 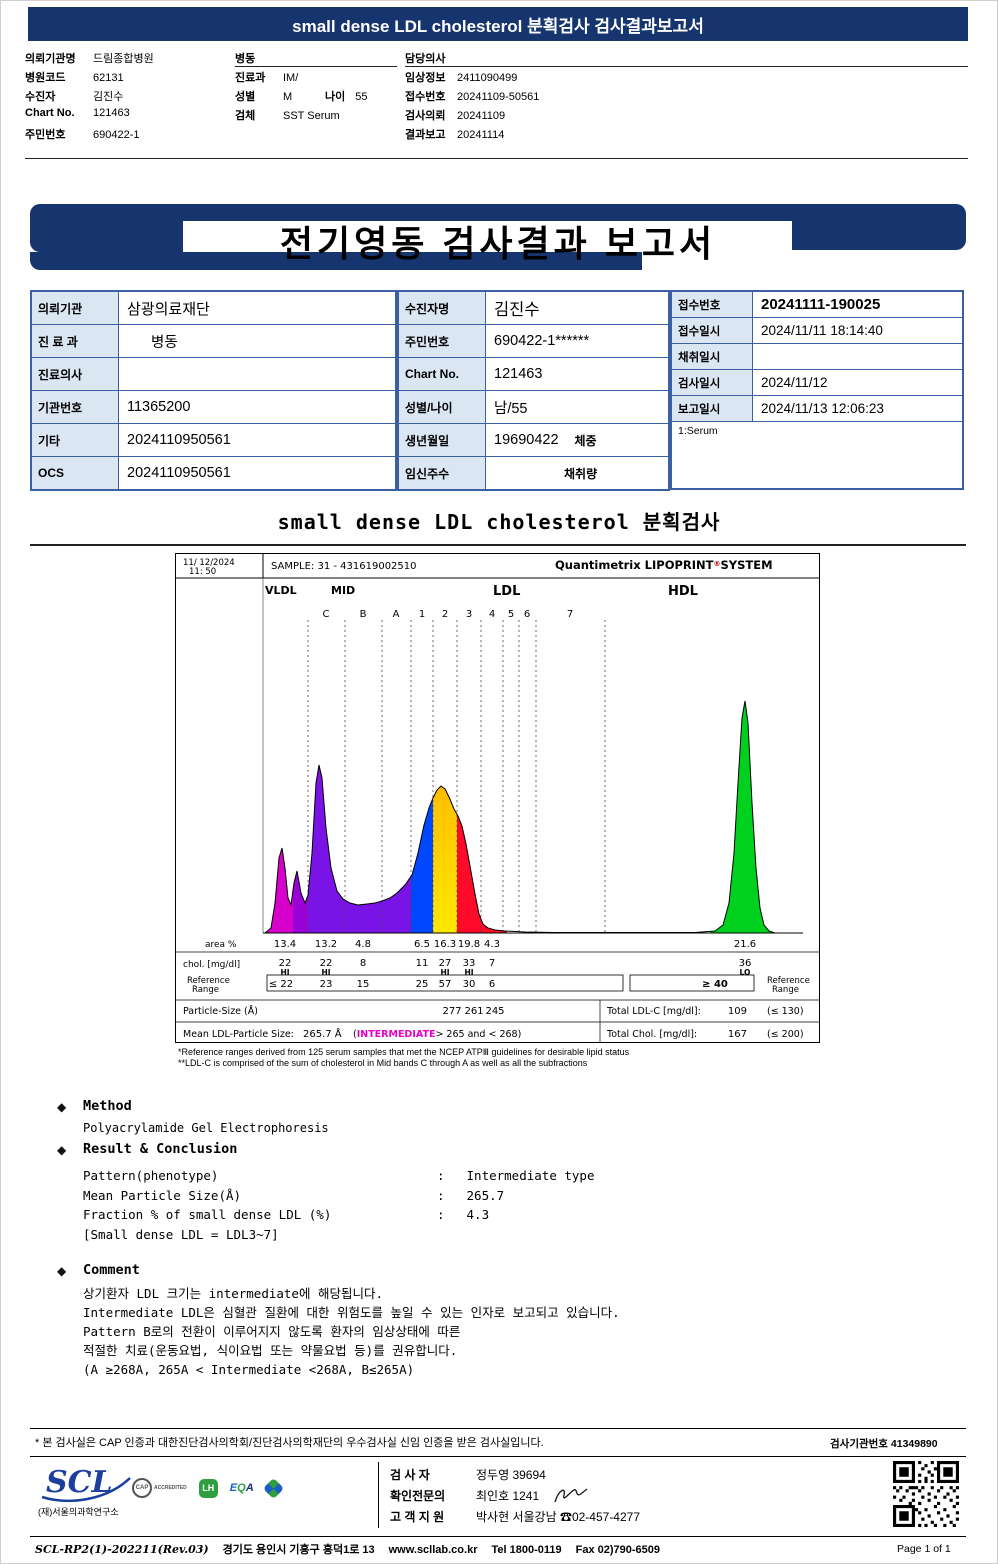 What do you see at coordinates (326, 944) in the screenshot?
I see `area-pct-value: 13.2` at bounding box center [326, 944].